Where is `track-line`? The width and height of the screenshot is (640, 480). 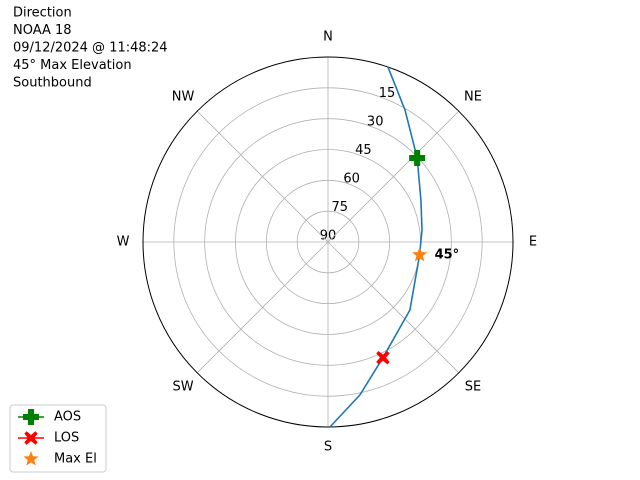
track-line is located at coordinates (376, 247).